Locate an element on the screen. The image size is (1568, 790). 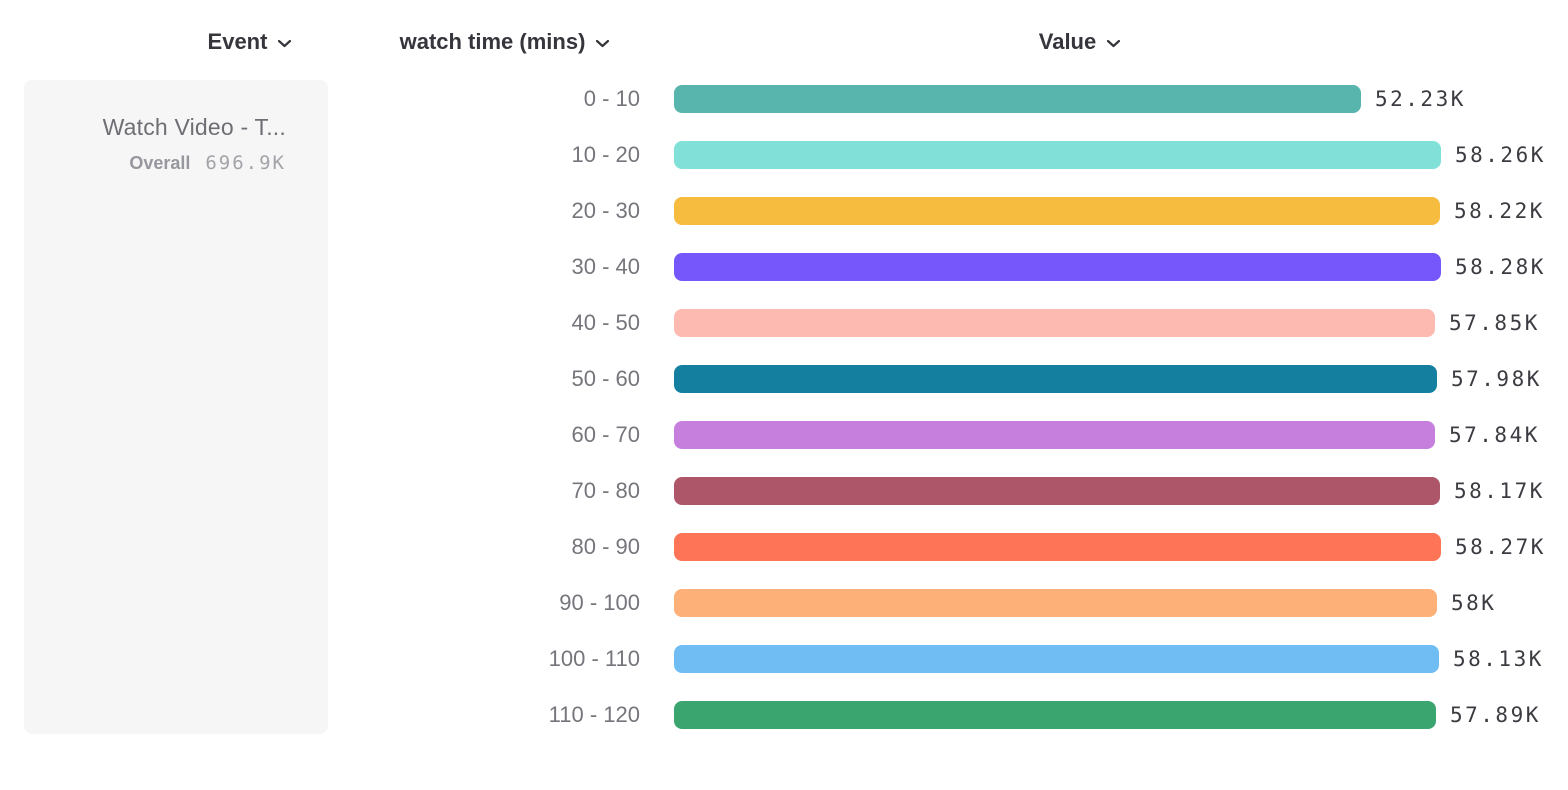
bar-value-label: 58.22K is located at coordinates (1499, 211).